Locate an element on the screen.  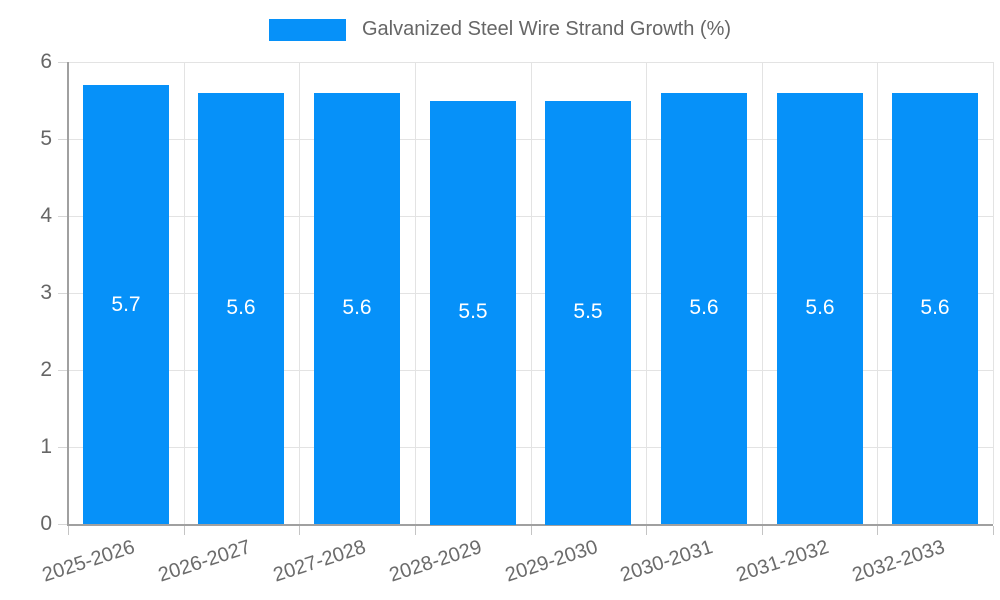
legend: Galvanized Steel Wire Strand Growth (%) is located at coordinates (500, 29).